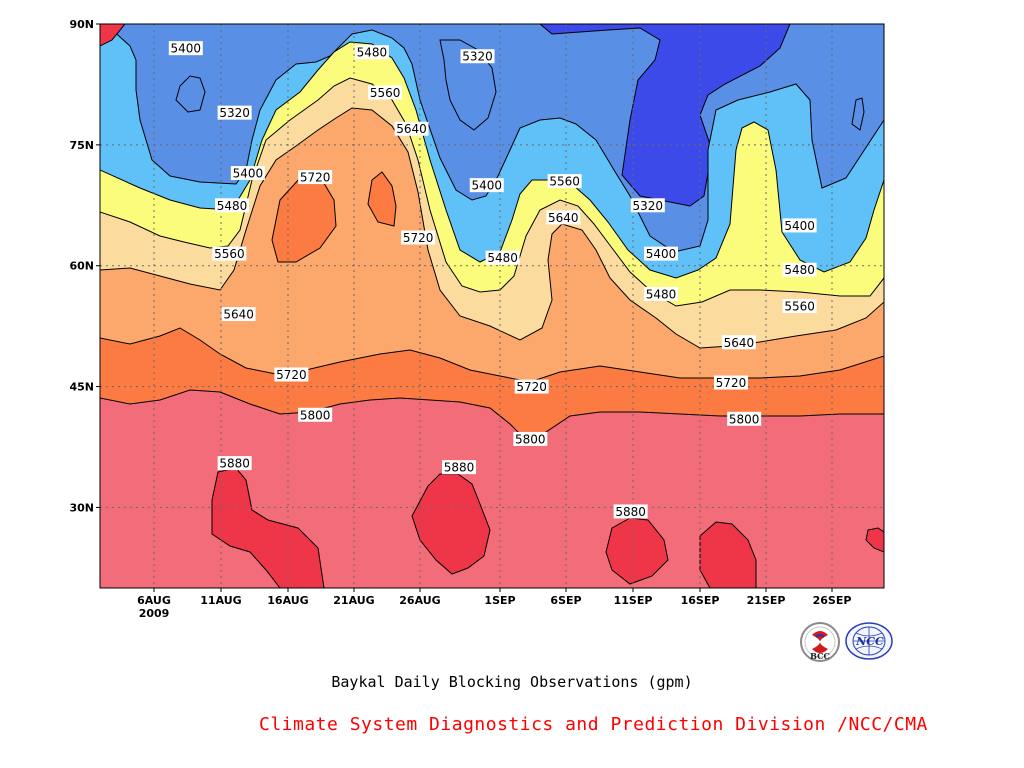 The image size is (1024, 768). What do you see at coordinates (700, 600) in the screenshot?
I see `x-tick-label: 16SEP` at bounding box center [700, 600].